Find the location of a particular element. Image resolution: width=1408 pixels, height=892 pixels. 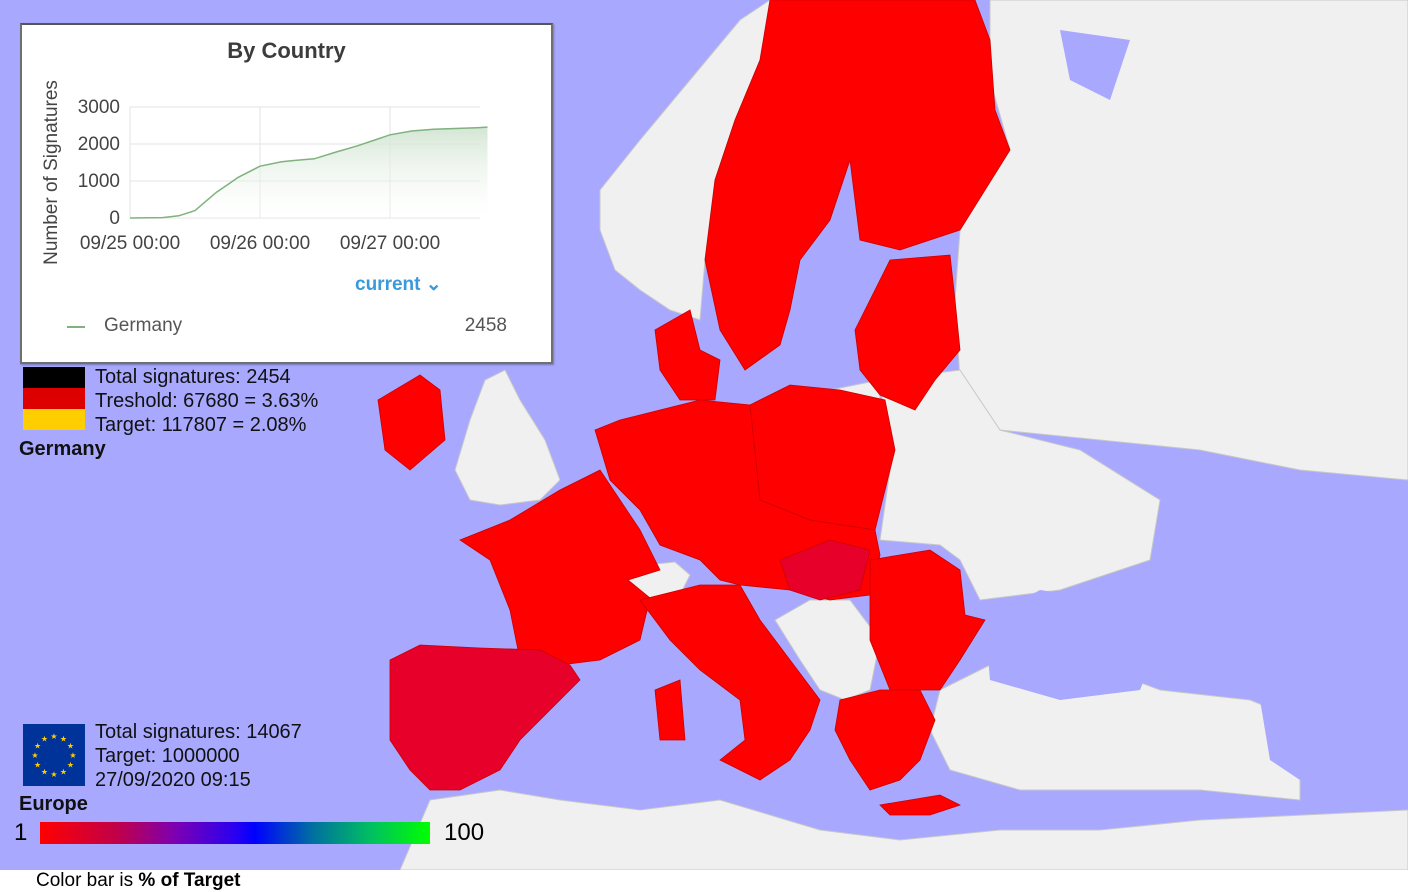

legend-series-value: 2458 is located at coordinates (485, 325).